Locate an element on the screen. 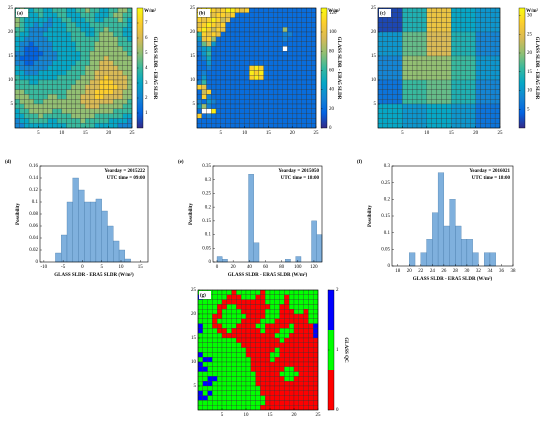 Image resolution: width=550 pixels, height=423 pixels. annotation: UTC time = 18:00 is located at coordinates (300, 178).